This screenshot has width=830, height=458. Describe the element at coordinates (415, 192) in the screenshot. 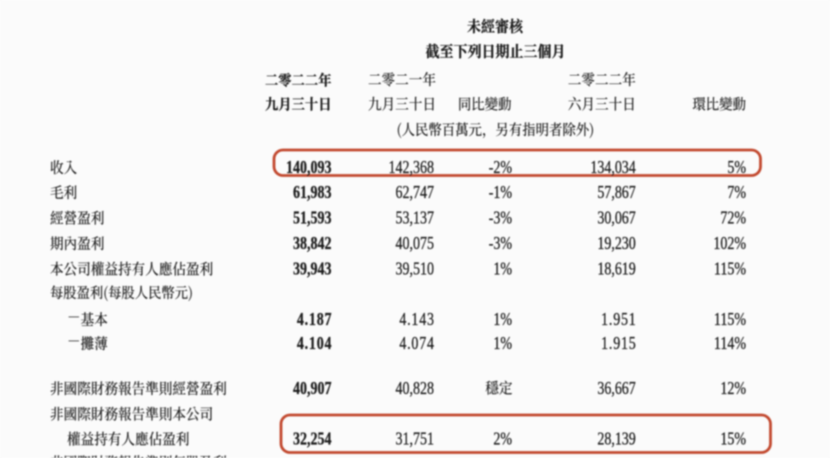

I see `svg-text: 62,747` at that location.